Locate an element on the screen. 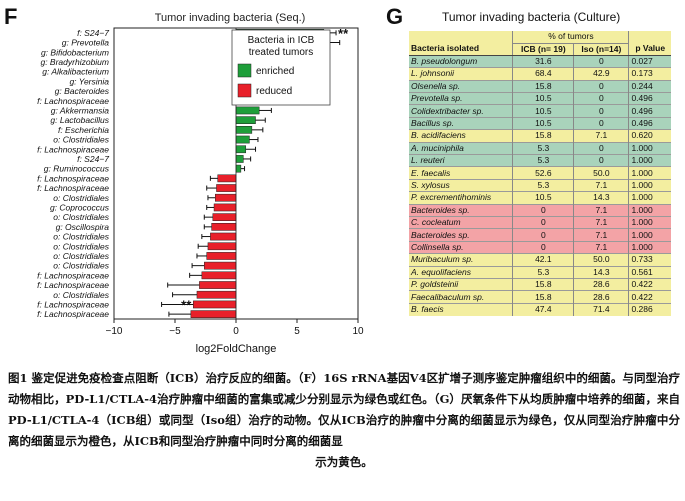 This screenshot has width=685, height=501. iso-cell: 7.1 is located at coordinates (601, 247).